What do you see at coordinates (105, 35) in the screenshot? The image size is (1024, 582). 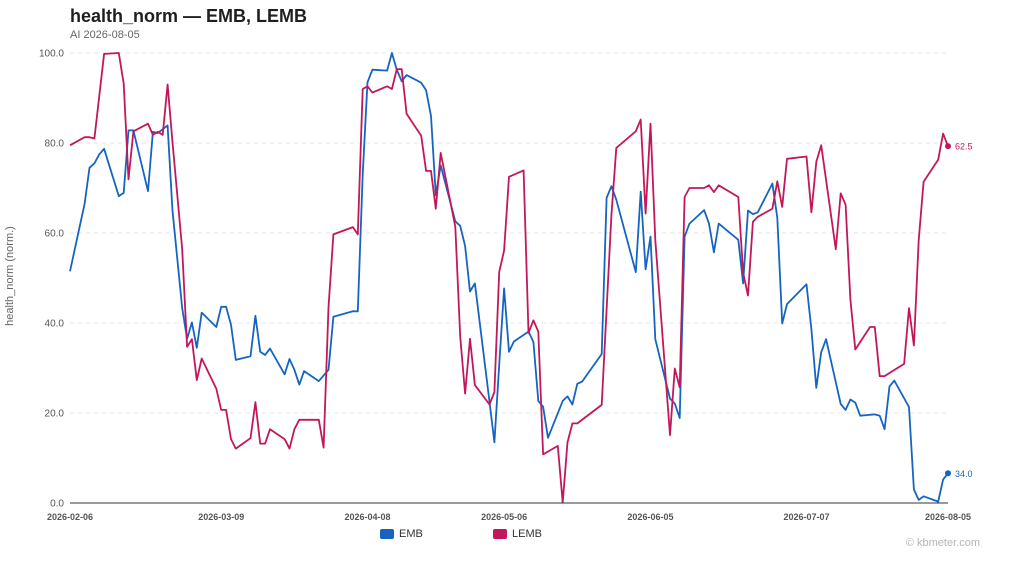 I see `chart-subtitle: AI 2026-08-05` at bounding box center [105, 35].